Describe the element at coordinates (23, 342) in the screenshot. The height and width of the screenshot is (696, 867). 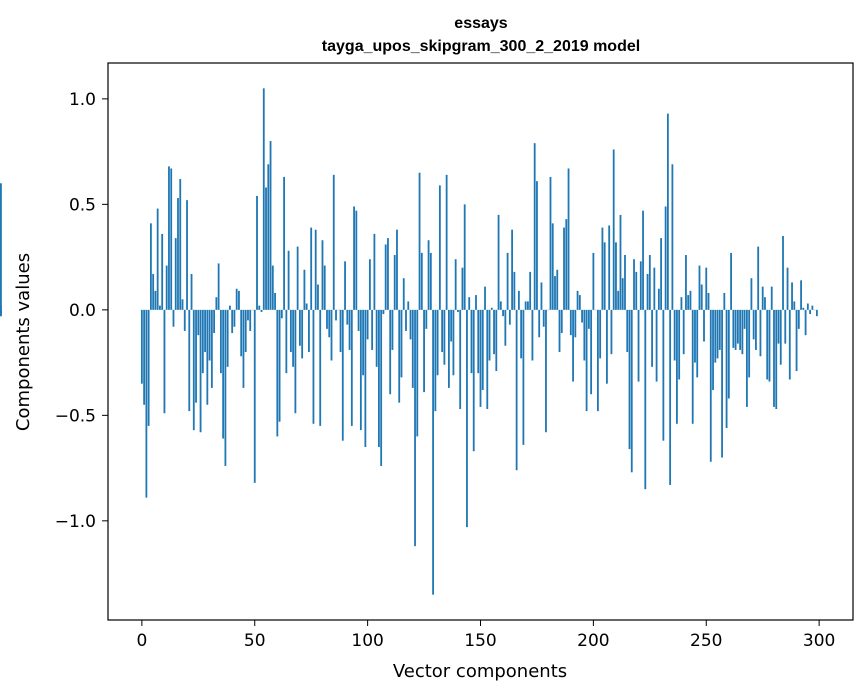
I see `y-axis-label: Components values` at that location.